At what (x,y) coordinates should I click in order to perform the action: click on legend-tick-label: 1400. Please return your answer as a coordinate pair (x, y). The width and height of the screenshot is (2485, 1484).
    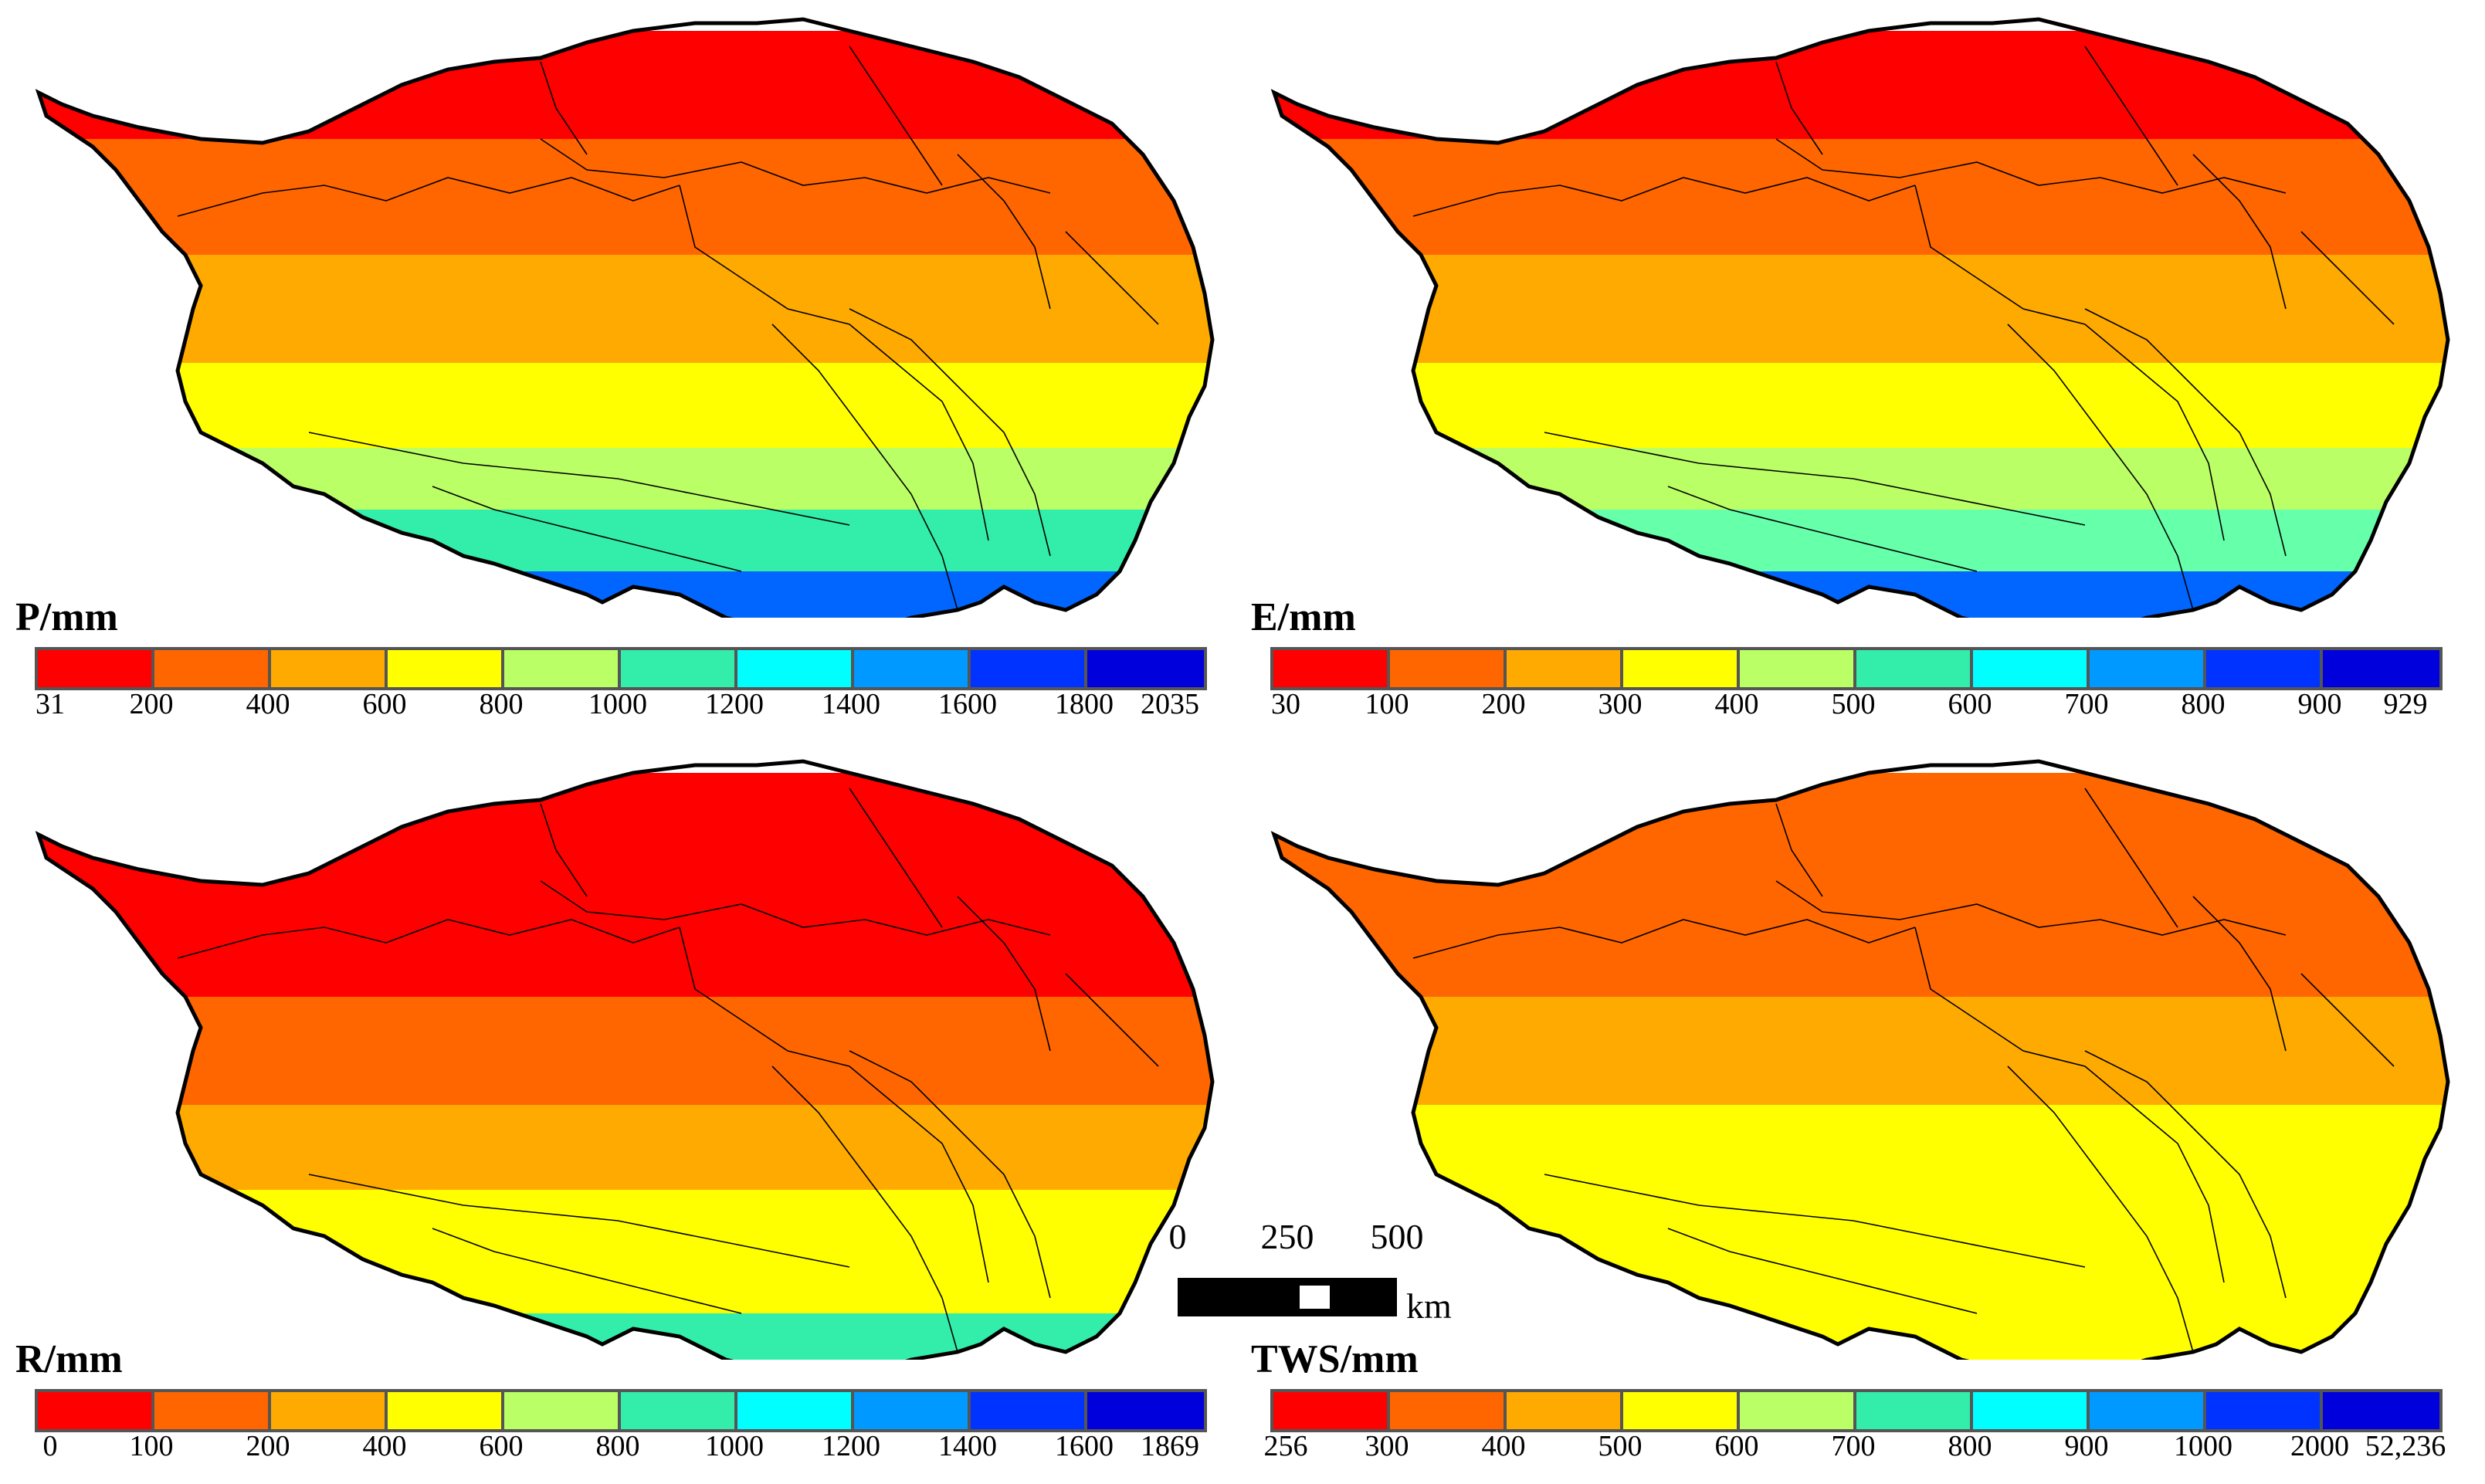
    Looking at the image, I should click on (851, 704).